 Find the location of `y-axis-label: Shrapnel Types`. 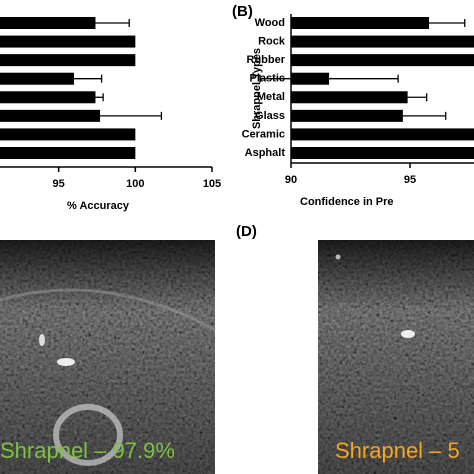

y-axis-label: Shrapnel Types is located at coordinates (257, 88).